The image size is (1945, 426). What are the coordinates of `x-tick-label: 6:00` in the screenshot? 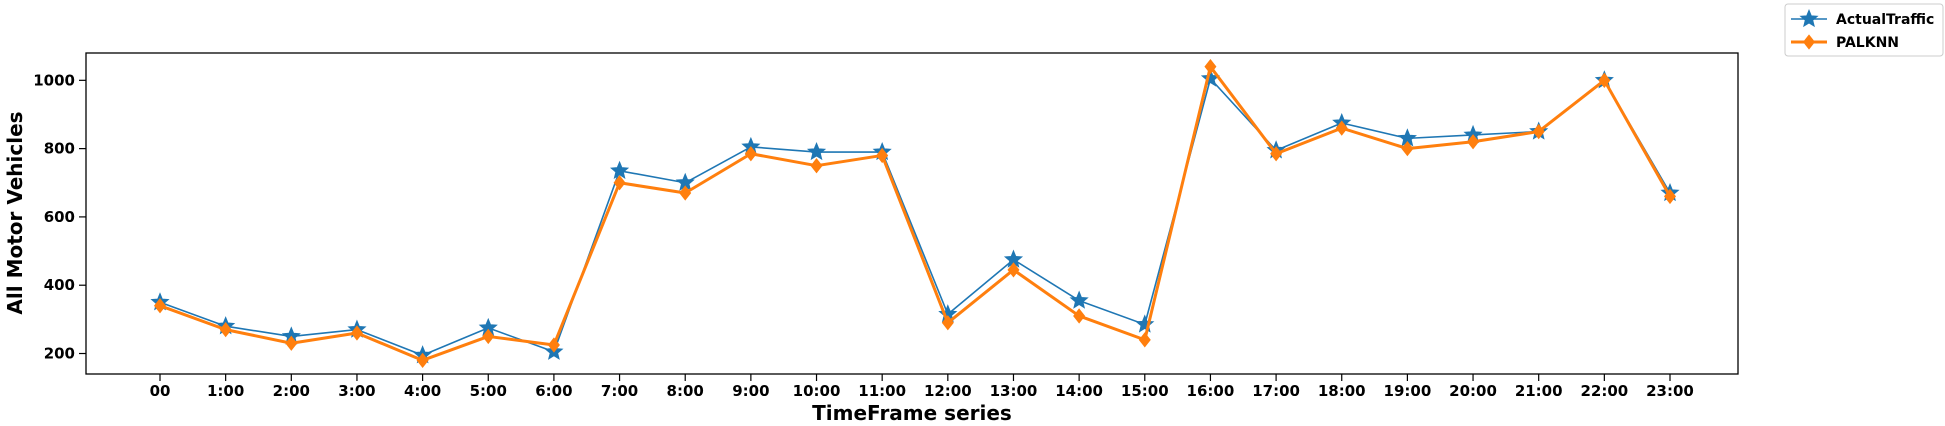 It's located at (553, 391).